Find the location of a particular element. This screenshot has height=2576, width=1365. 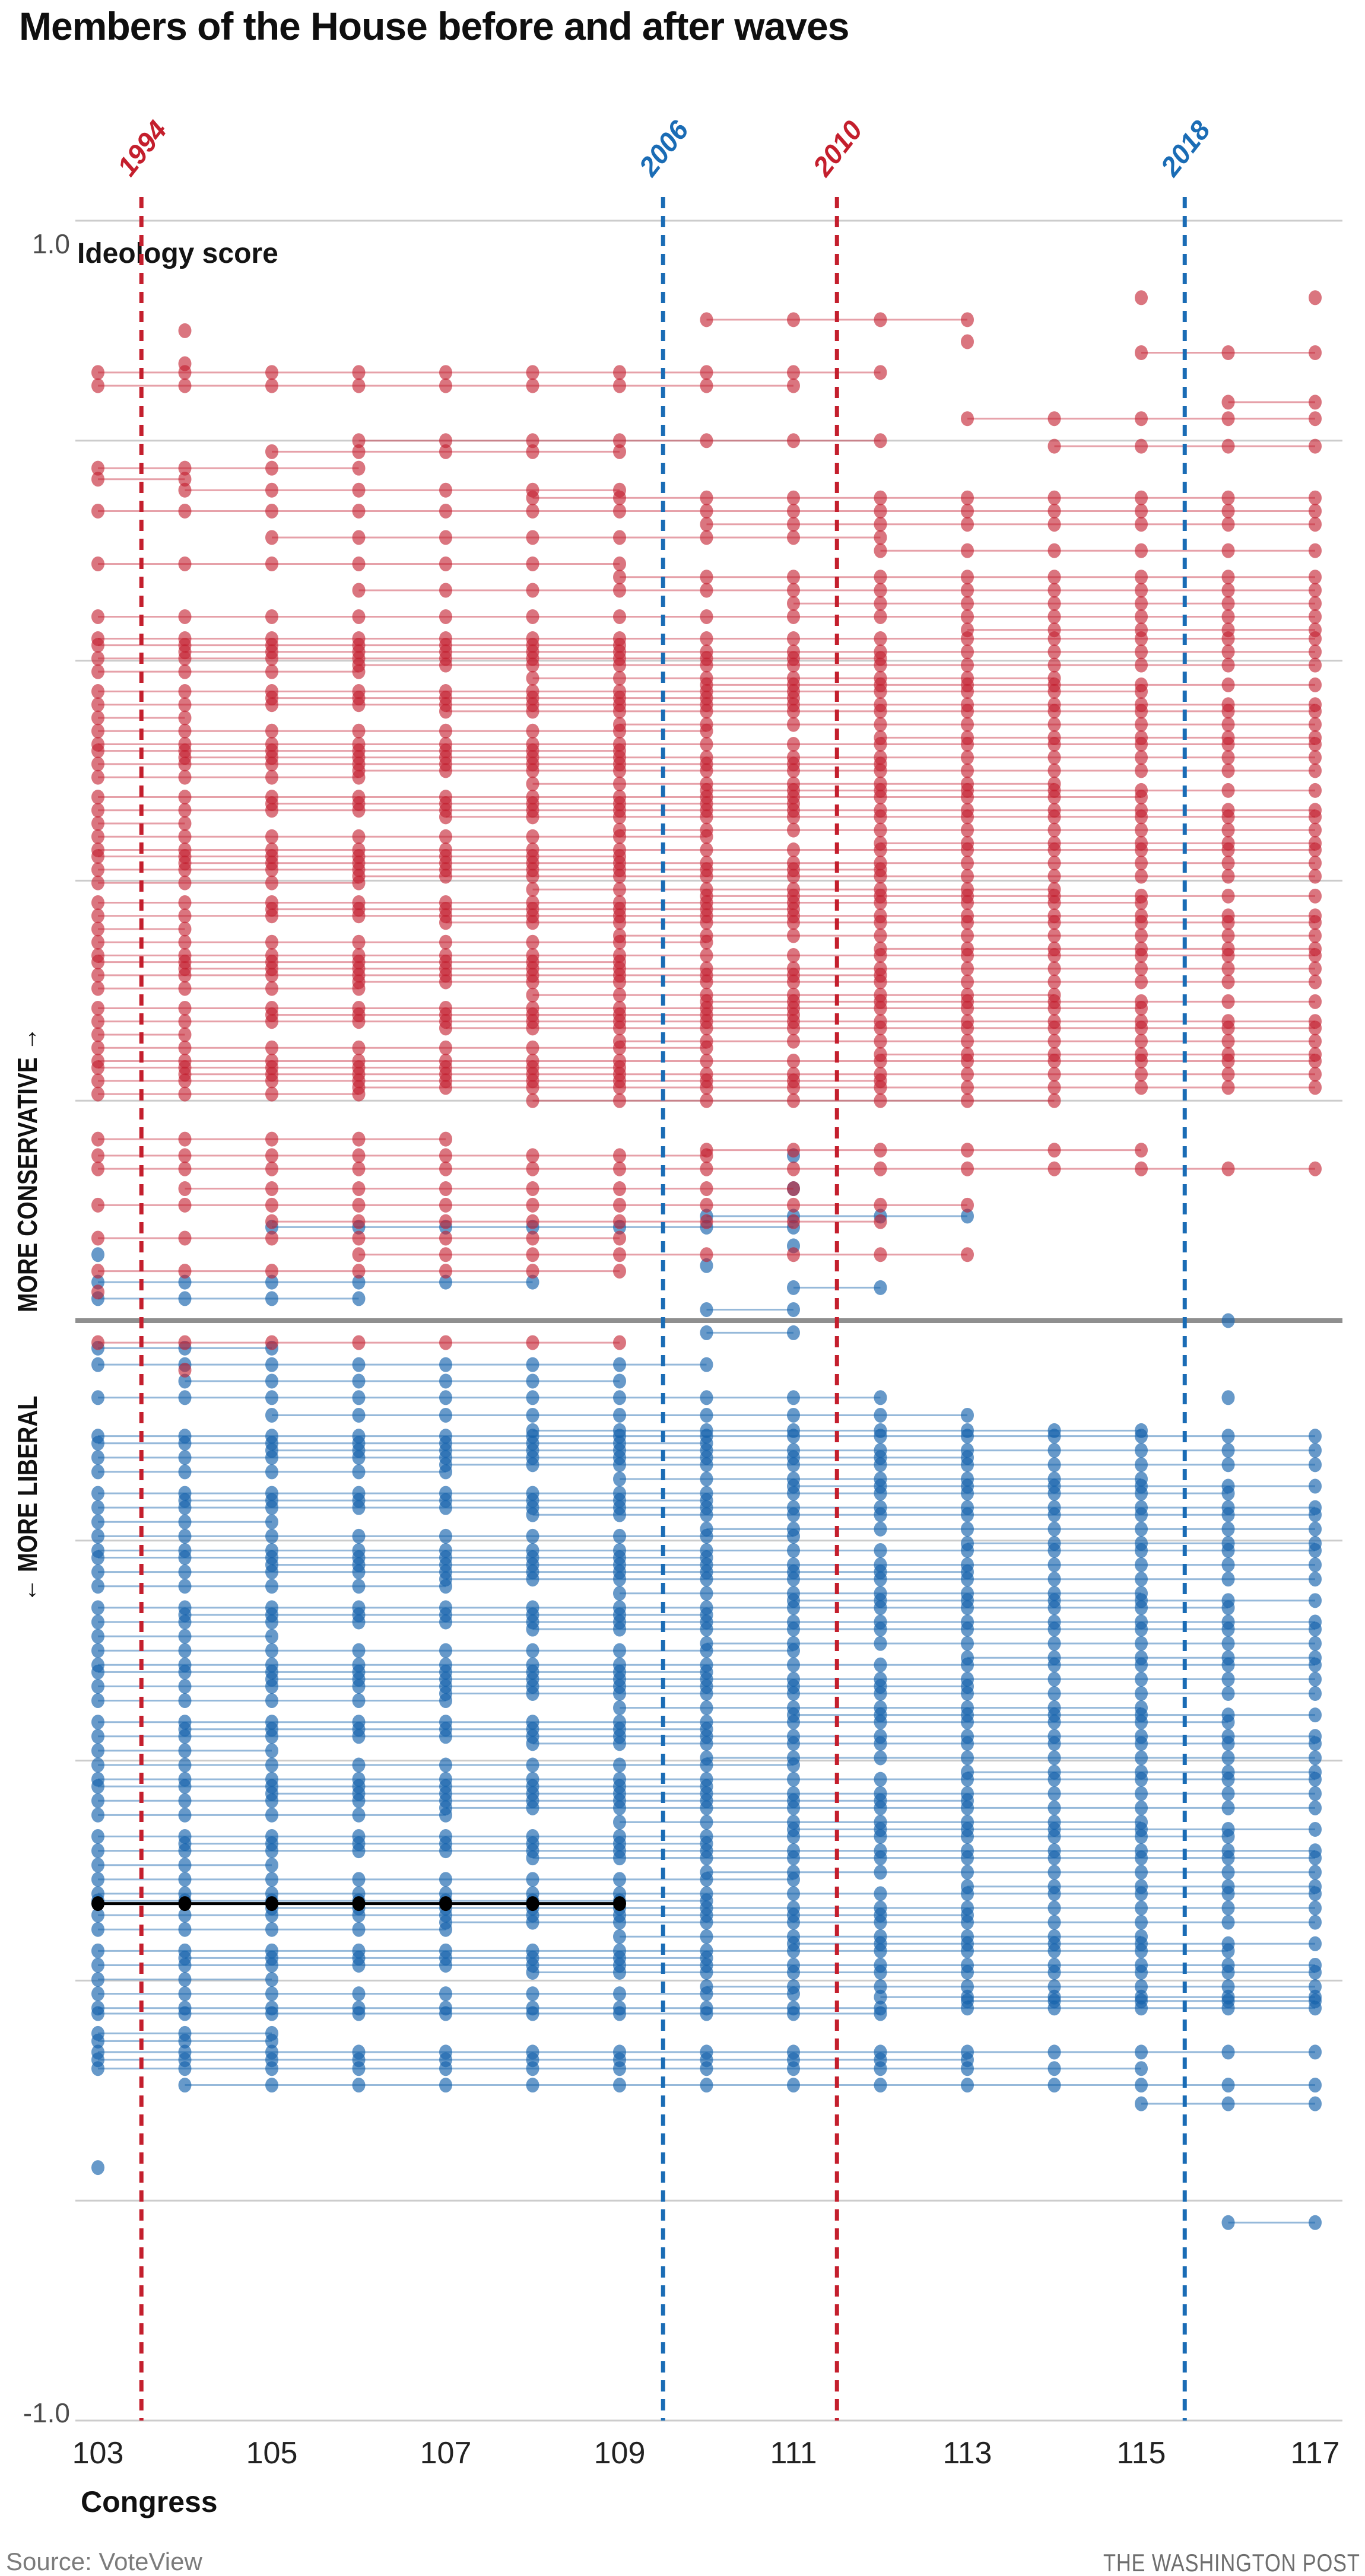

x-tick-label: 113 is located at coordinates (967, 2453).